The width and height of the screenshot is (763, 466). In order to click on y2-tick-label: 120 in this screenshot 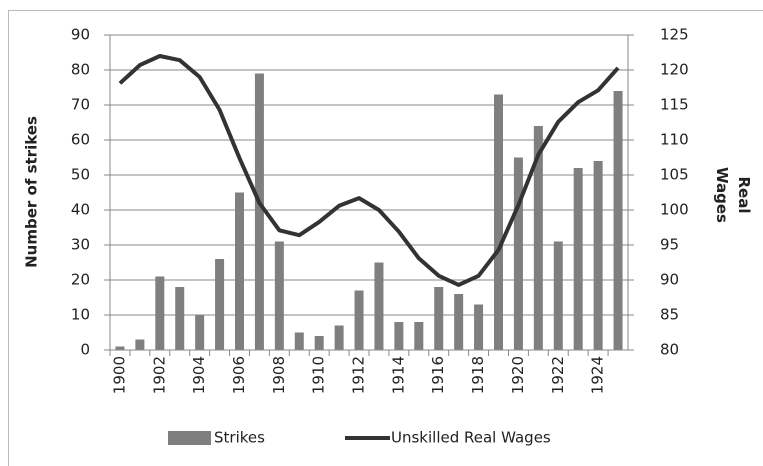, I will do `click(674, 70)`.